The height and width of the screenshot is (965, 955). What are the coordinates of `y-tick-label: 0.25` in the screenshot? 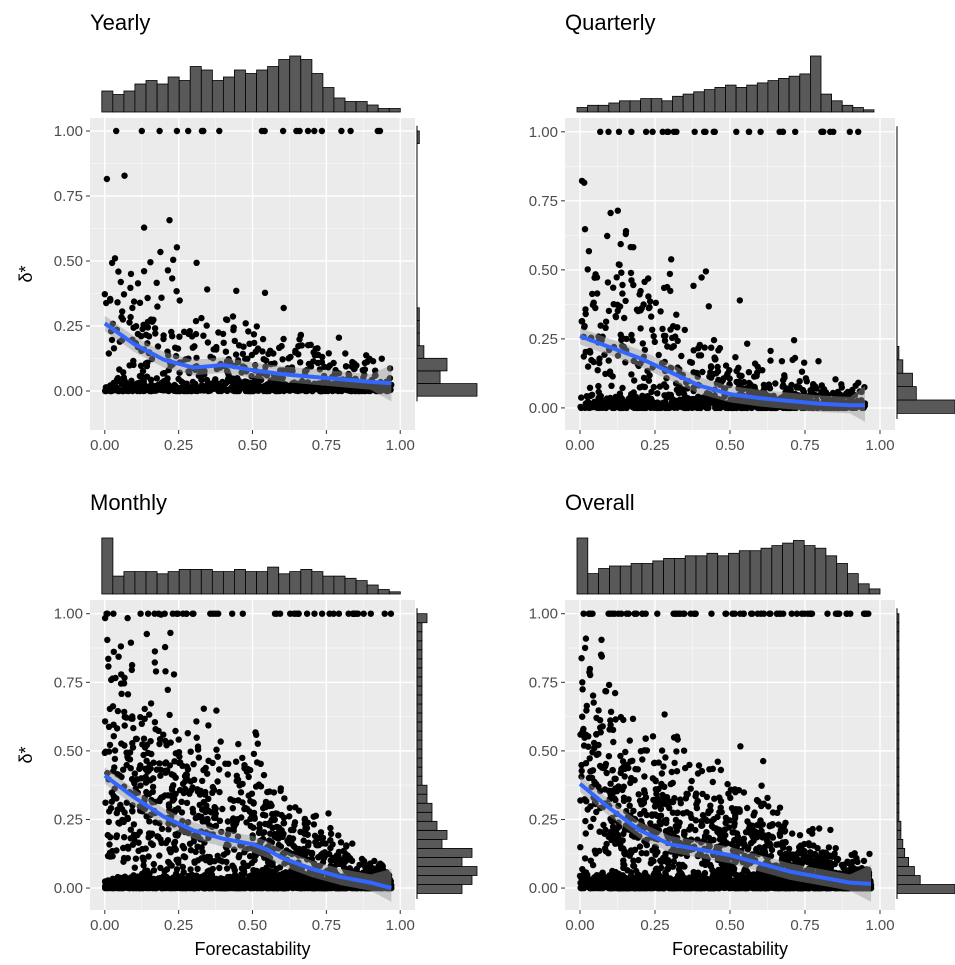 It's located at (68, 819).